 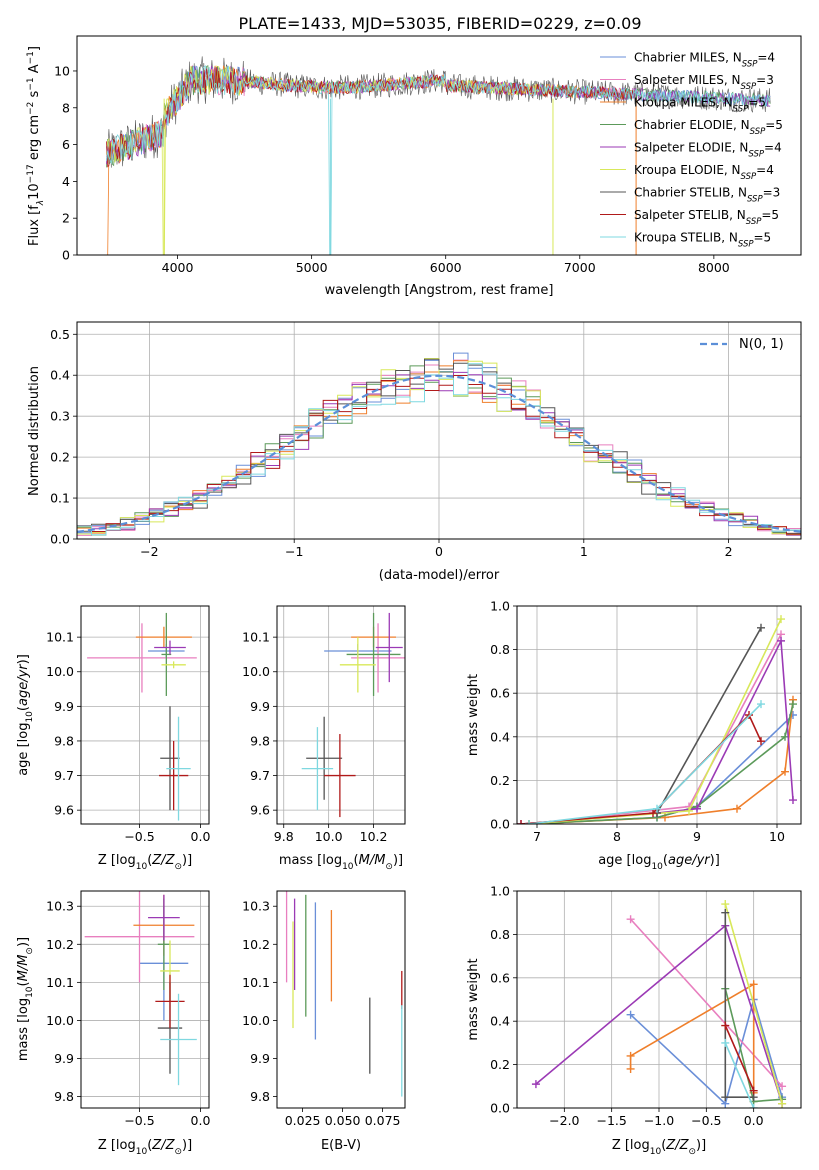 I want to click on mass_weight_vs_age-frame, so click(x=659, y=715).